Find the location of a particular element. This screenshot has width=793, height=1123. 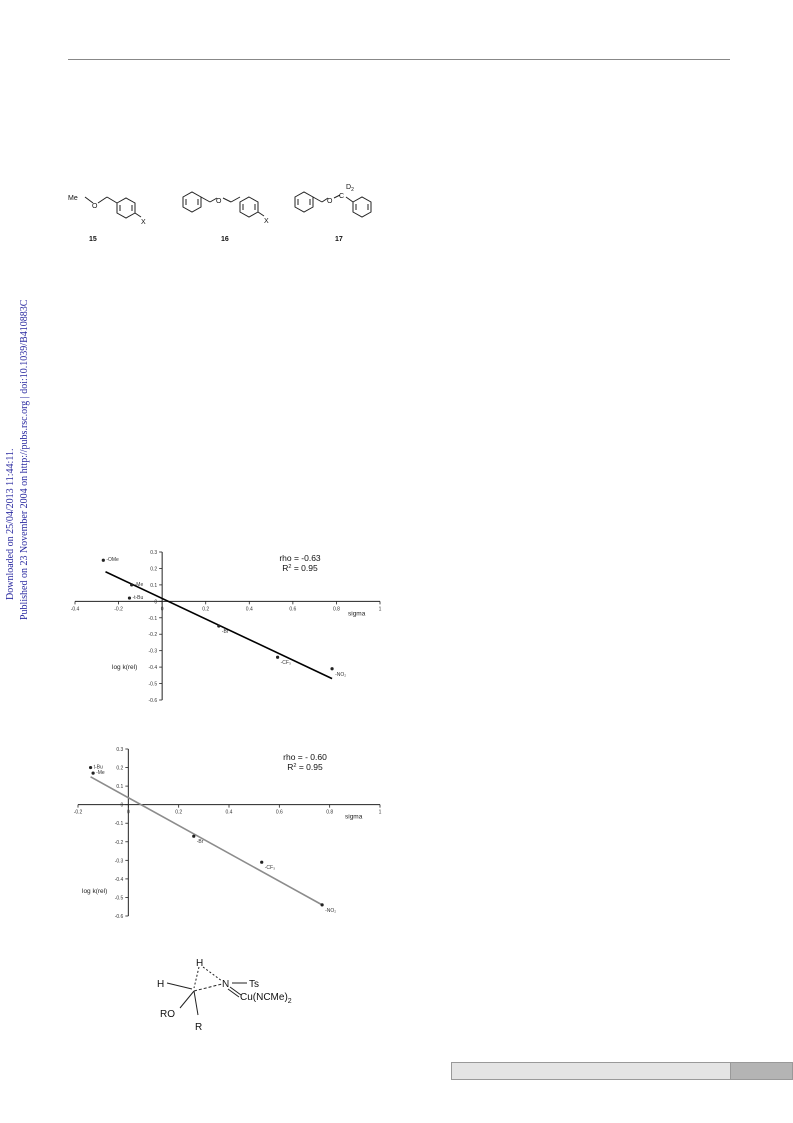

rho-annotation: rho = -0.63 is located at coordinates (300, 558).